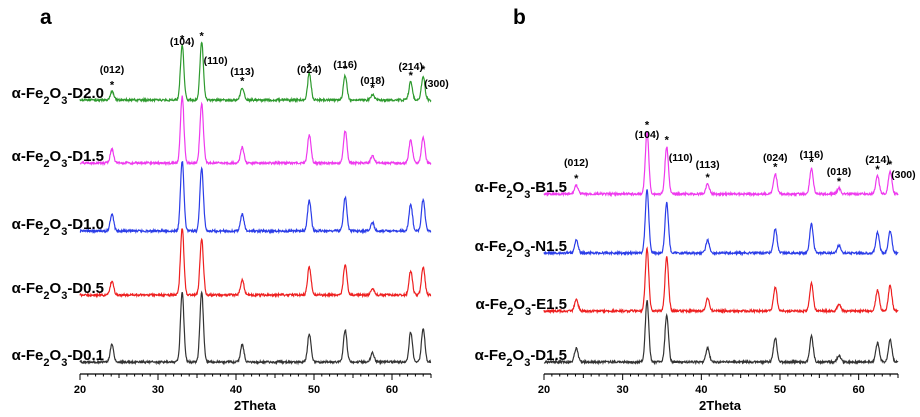  What do you see at coordinates (519, 17) in the screenshot?
I see `panel-letter: b` at bounding box center [519, 17].